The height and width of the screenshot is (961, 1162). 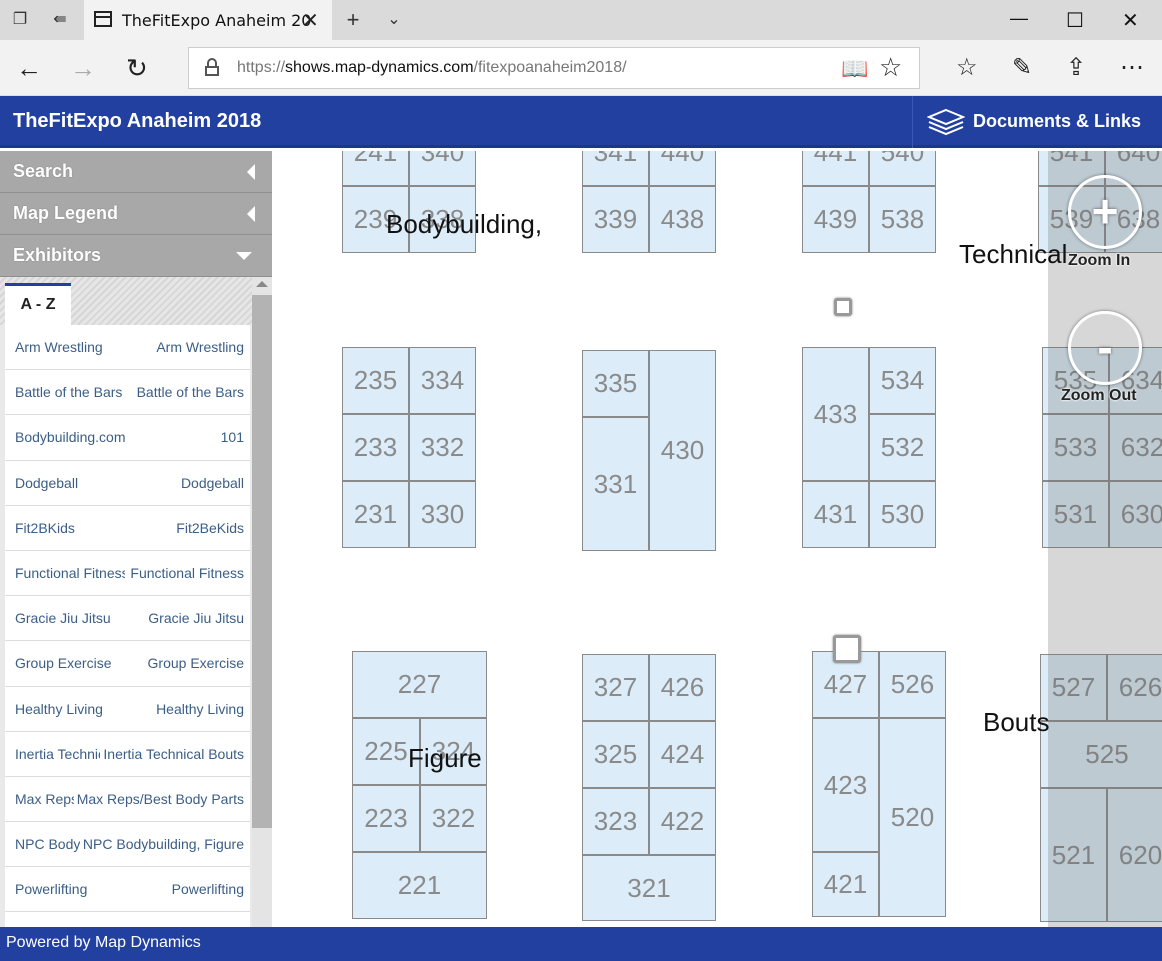 I want to click on exhibitor-name: Inertia Technical Bouts, so click(x=70, y=753).